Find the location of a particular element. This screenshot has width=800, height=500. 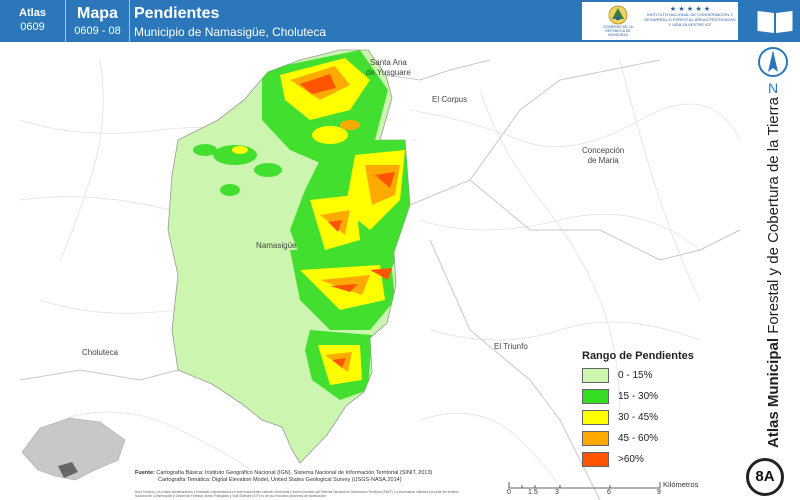

atlas-title-bold: Atlas Municipal is located at coordinates (773, 392).